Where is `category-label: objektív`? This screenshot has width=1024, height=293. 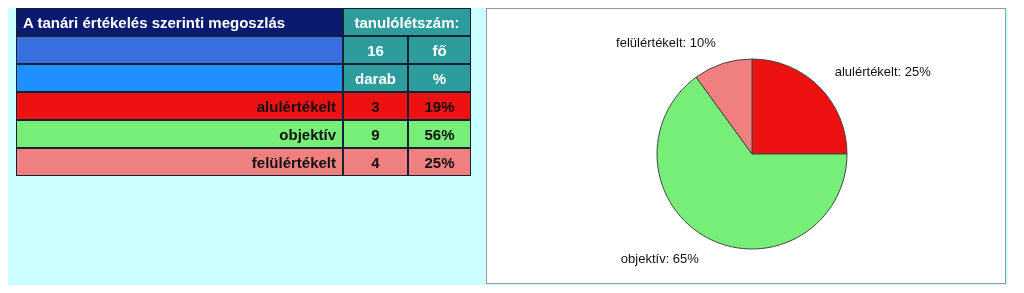 category-label: objektív is located at coordinates (179, 134).